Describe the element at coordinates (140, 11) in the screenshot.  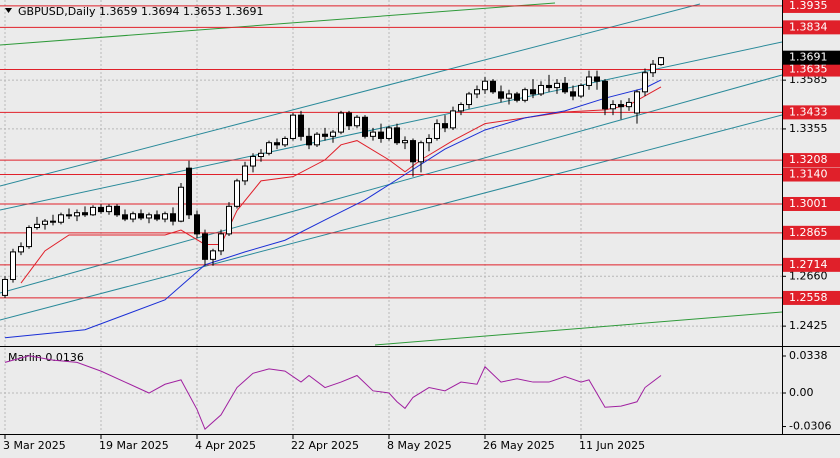
I see `chart-title: GBPUSD,Daily 1.3659 1.3694 1.3653 1.3691` at that location.